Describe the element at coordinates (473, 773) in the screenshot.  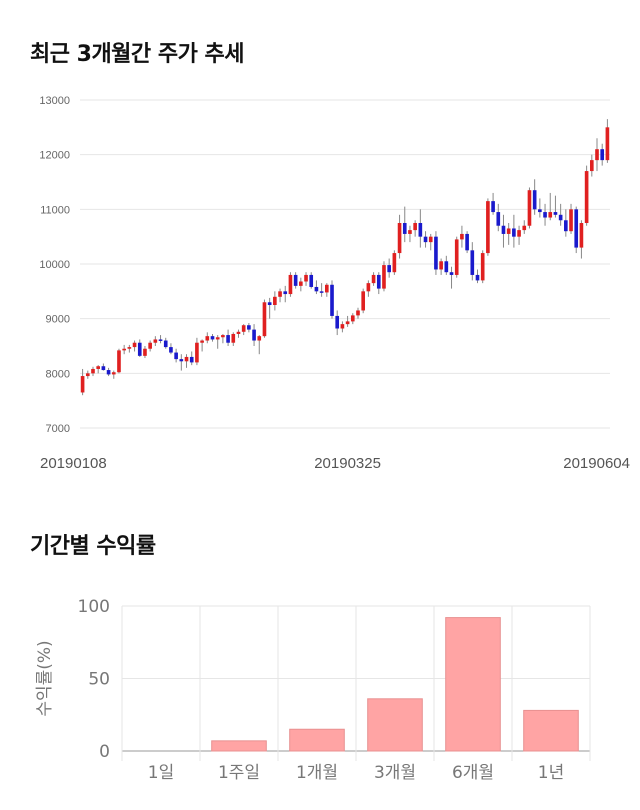
I see `bar-x-tick-label: 6개월` at that location.